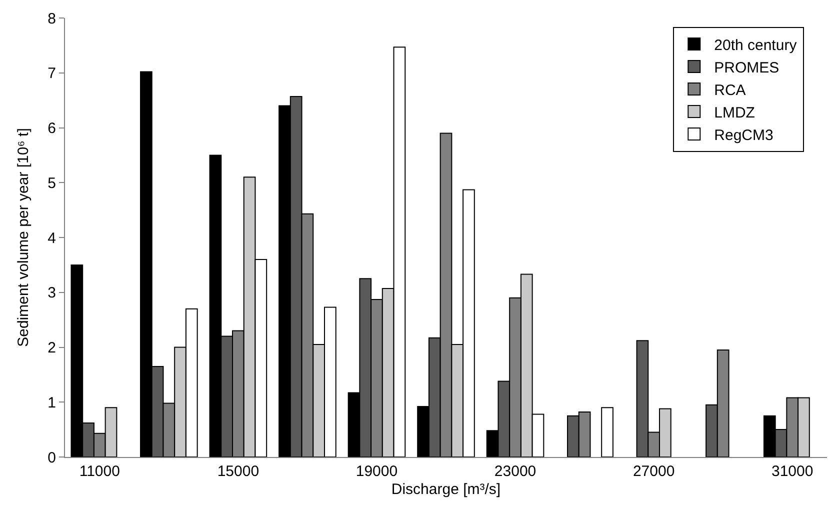  Describe the element at coordinates (52, 457) in the screenshot. I see `y-tick-label: 0` at that location.